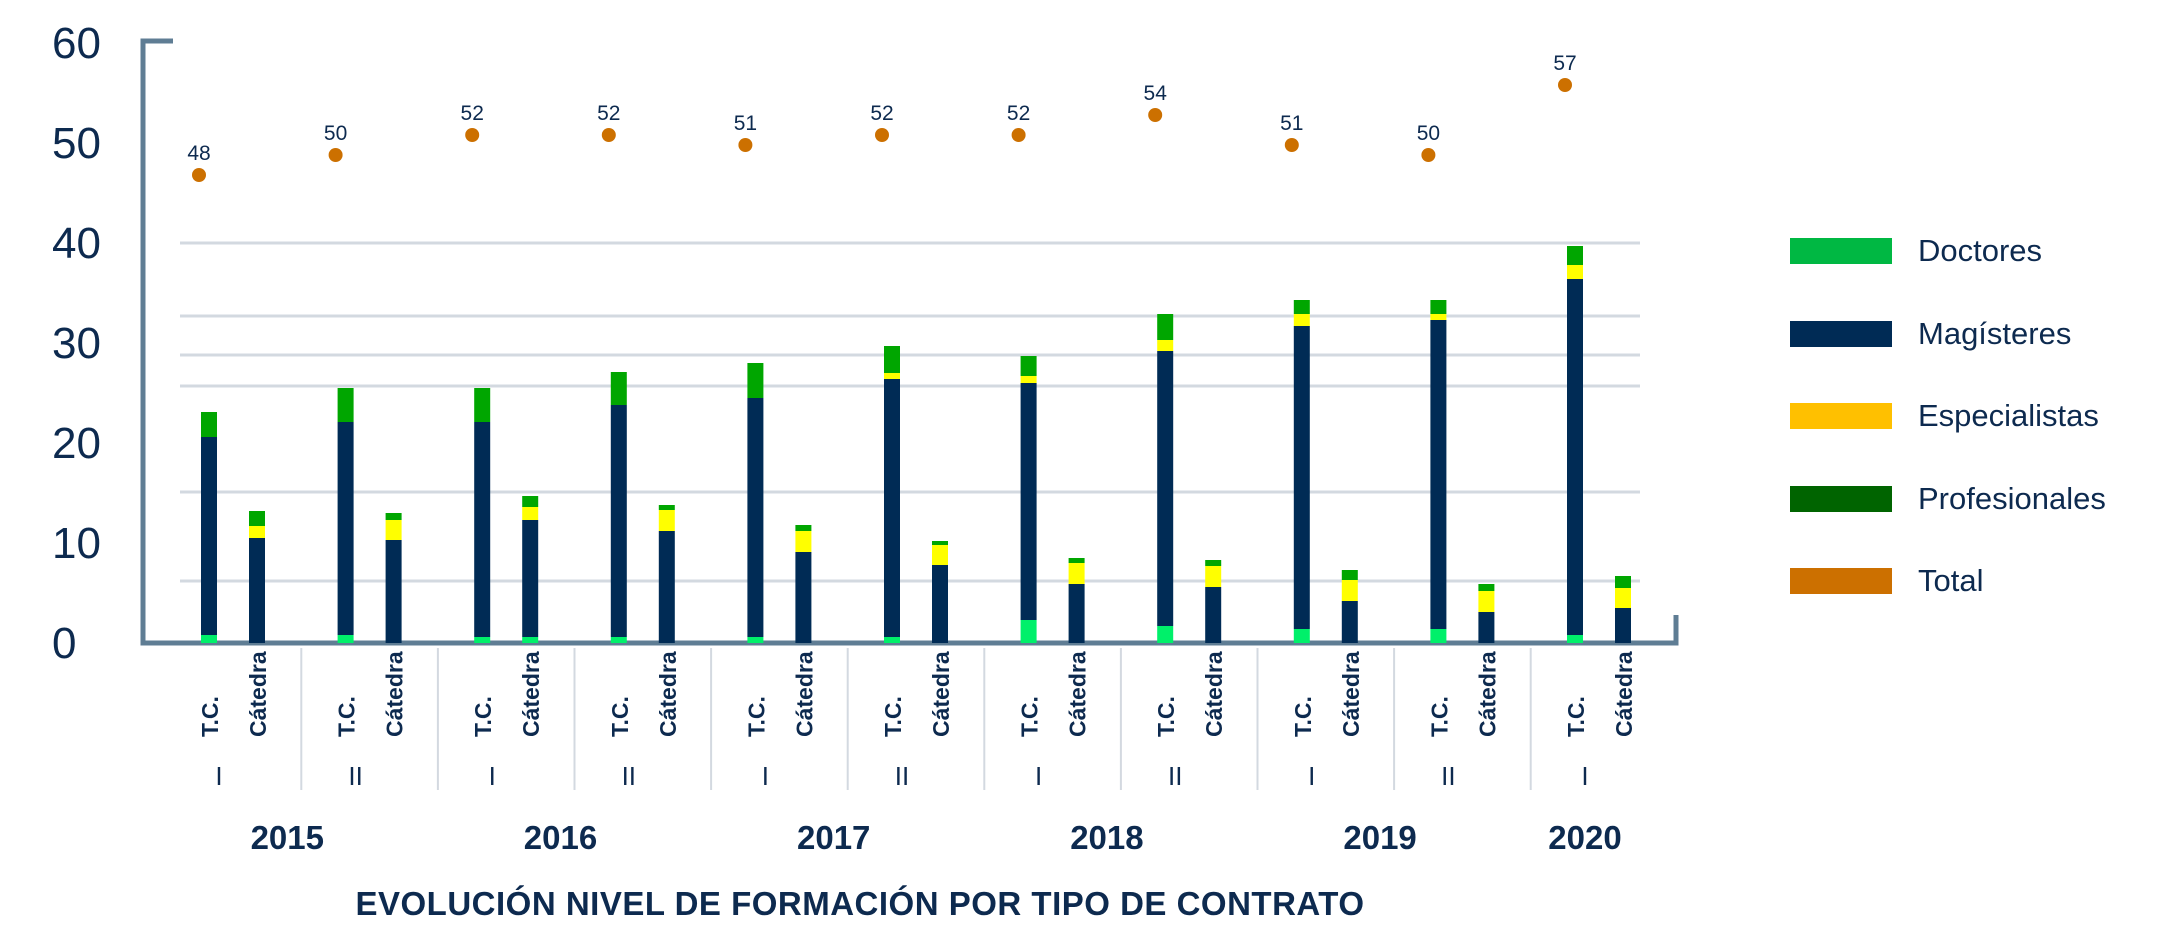 This screenshot has height=949, width=2170. I want to click on legend-item-doctores: Doctores, so click(1948, 251).